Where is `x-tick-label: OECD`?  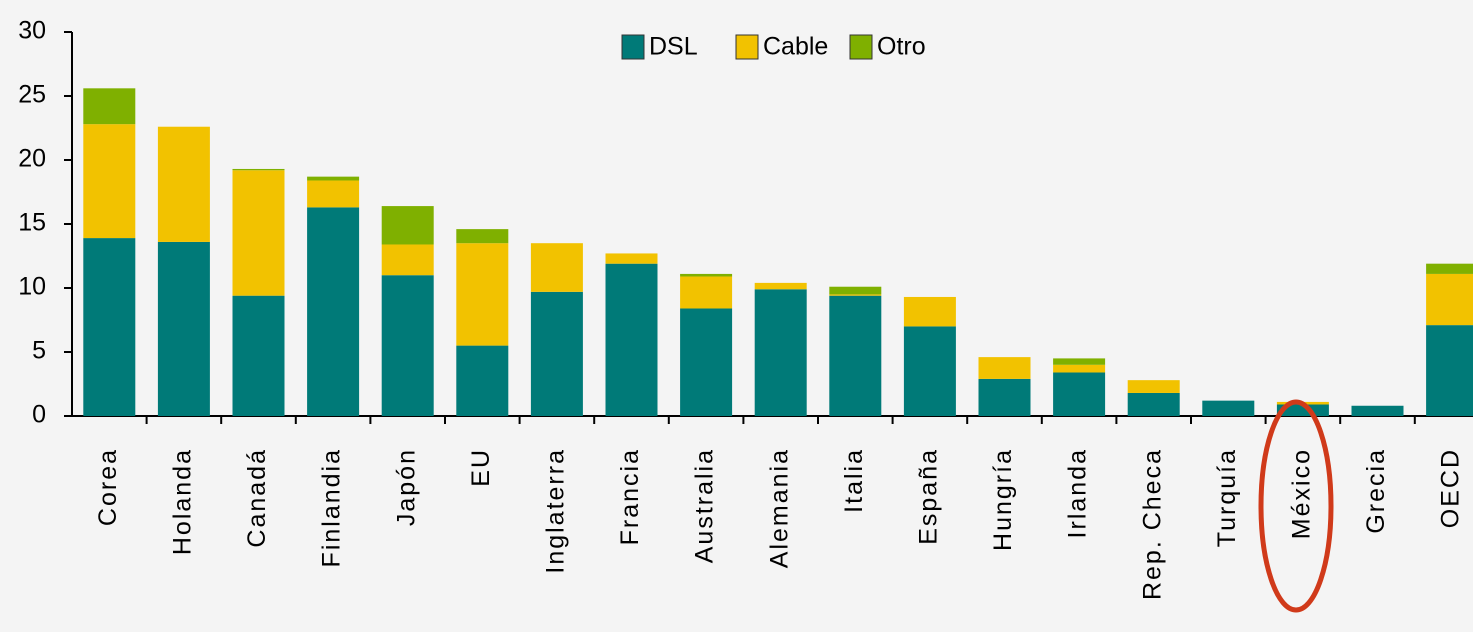 x-tick-label: OECD is located at coordinates (1451, 488).